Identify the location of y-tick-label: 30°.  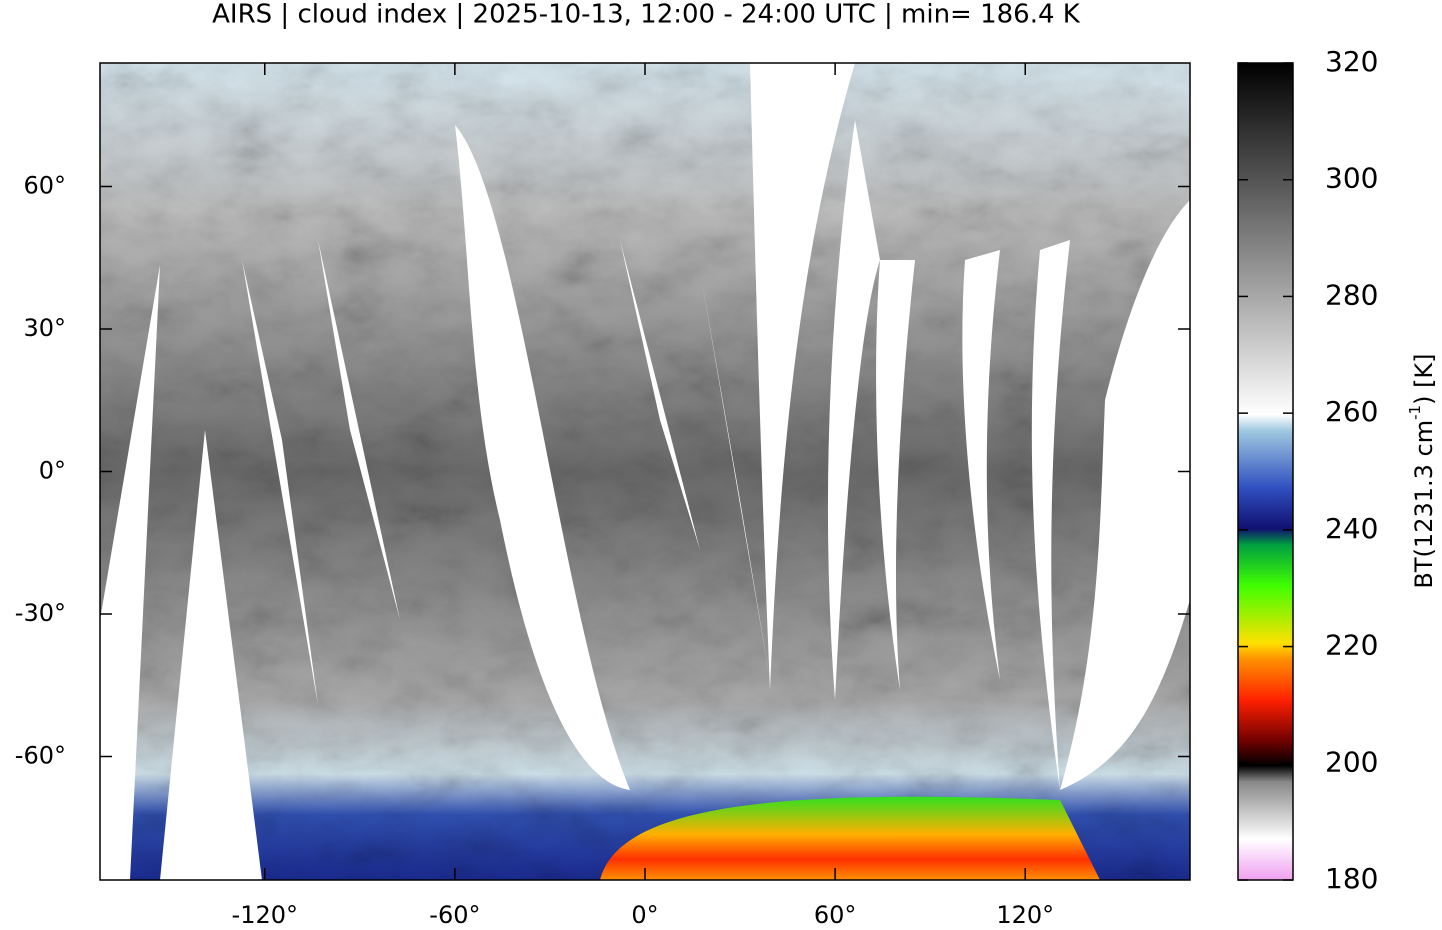
(44, 328).